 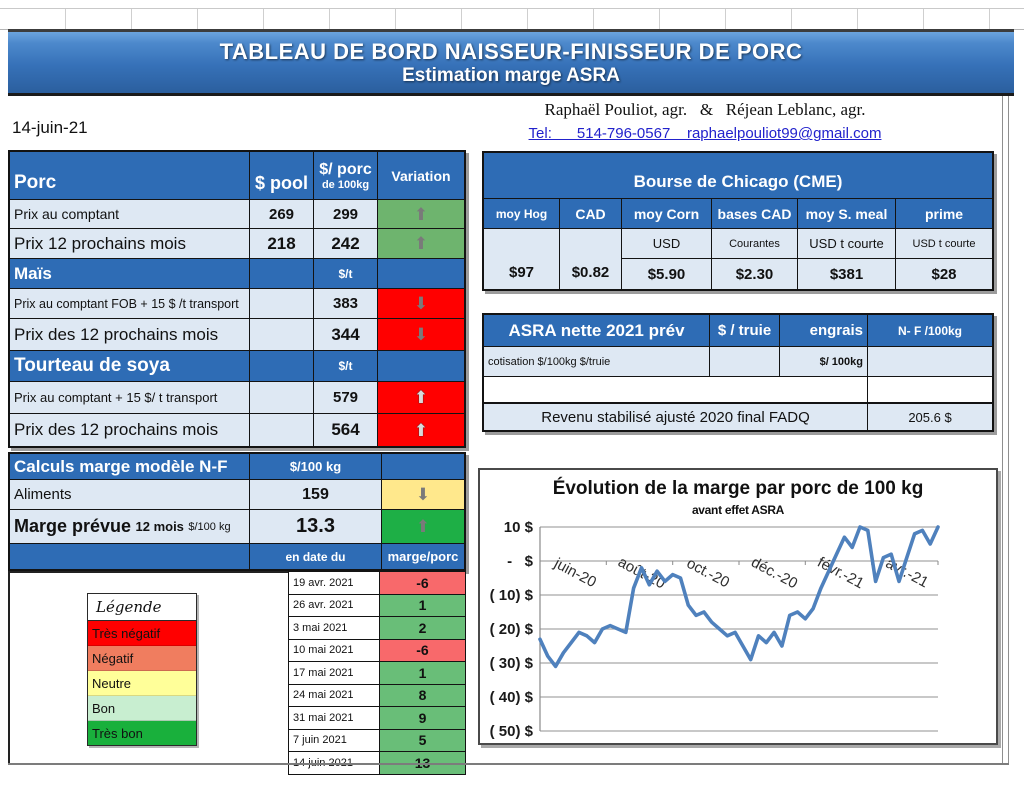 What do you see at coordinates (346, 273) in the screenshot?
I see `mais-unit: $/t` at bounding box center [346, 273].